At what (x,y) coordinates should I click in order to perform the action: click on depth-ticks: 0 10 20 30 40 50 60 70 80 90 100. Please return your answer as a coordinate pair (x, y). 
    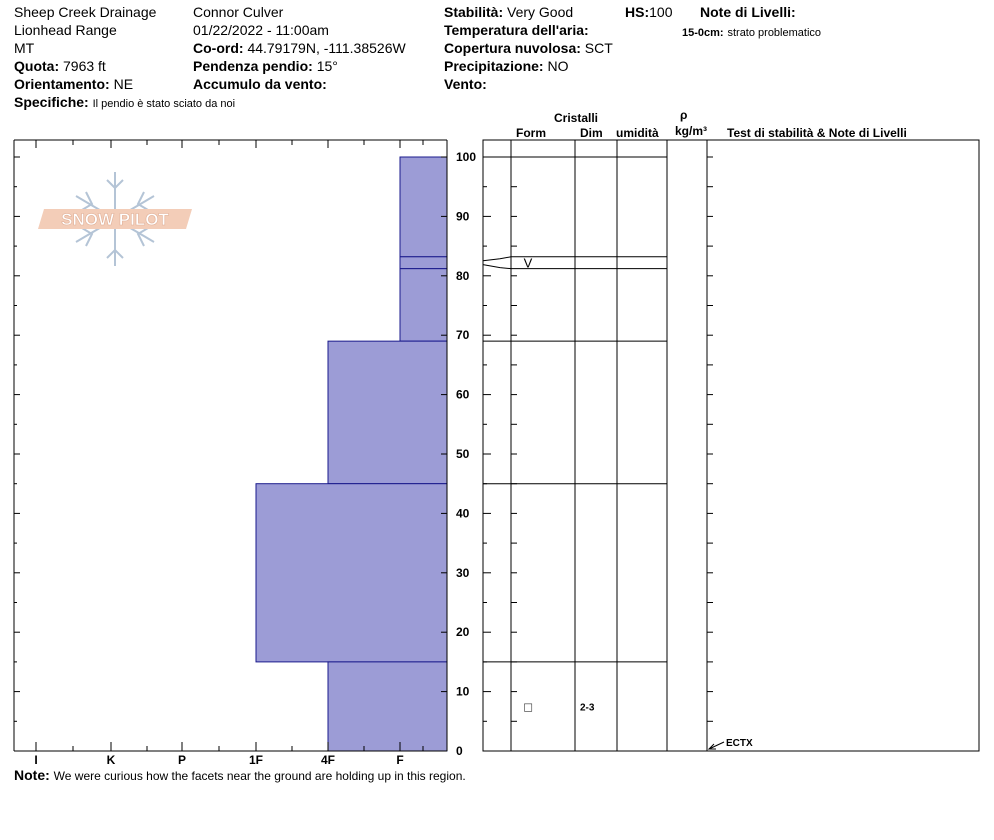
    Looking at the image, I should click on (458, 454).